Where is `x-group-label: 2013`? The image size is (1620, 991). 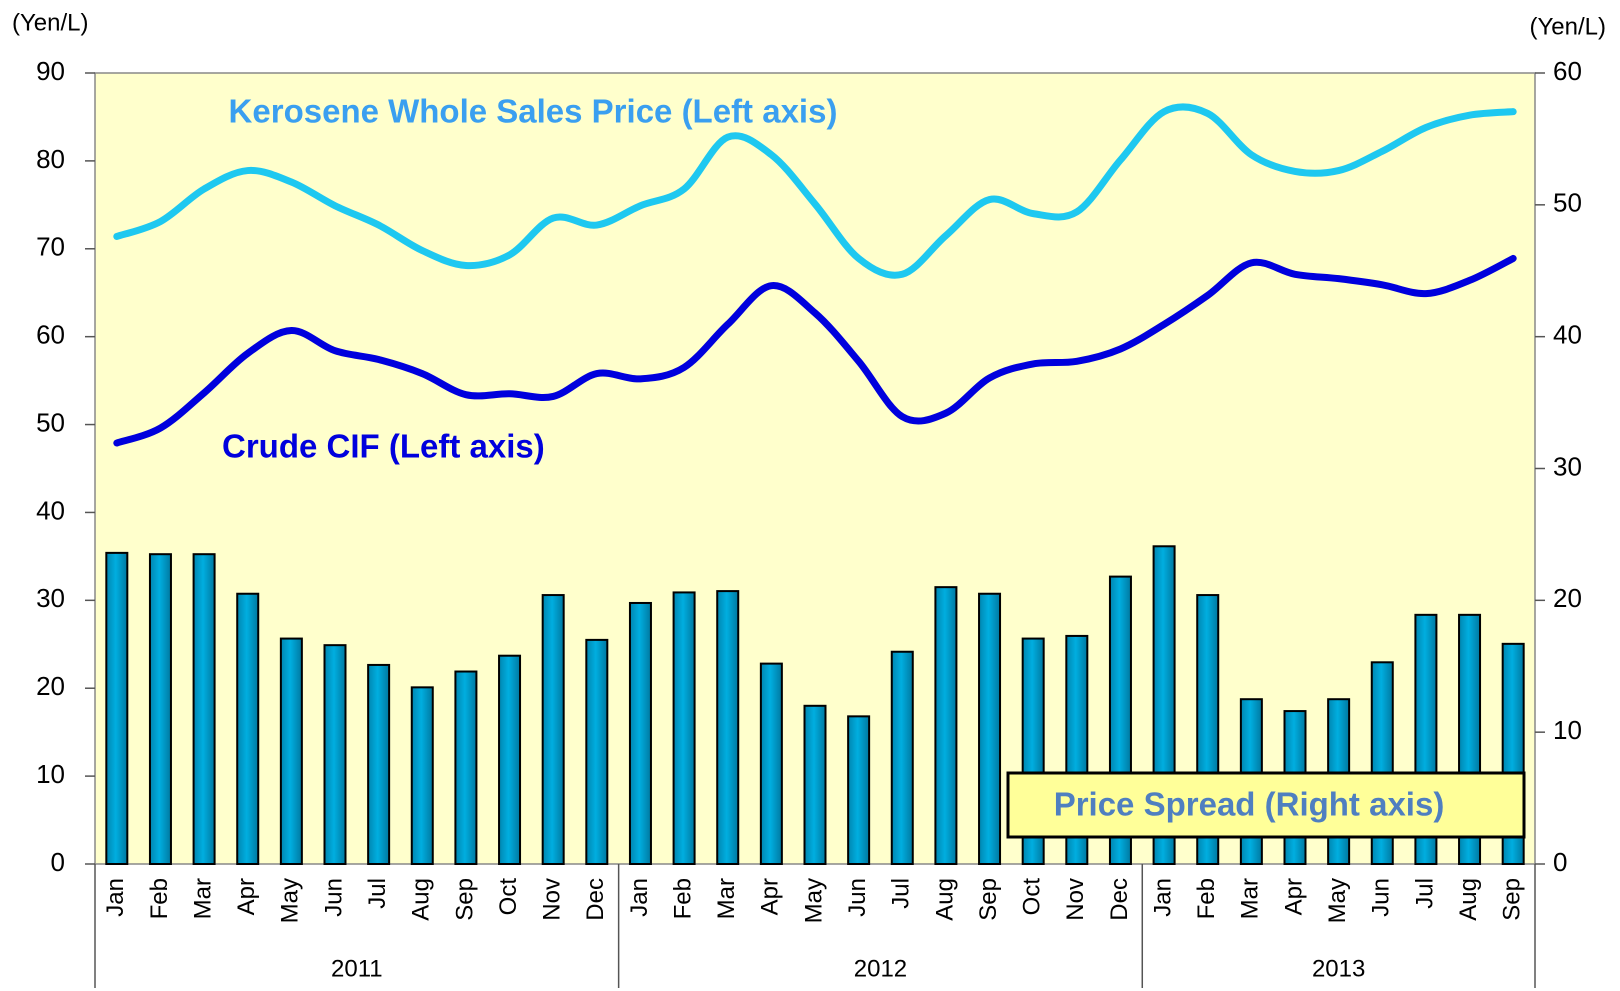
x-group-label: 2013 is located at coordinates (1338, 968).